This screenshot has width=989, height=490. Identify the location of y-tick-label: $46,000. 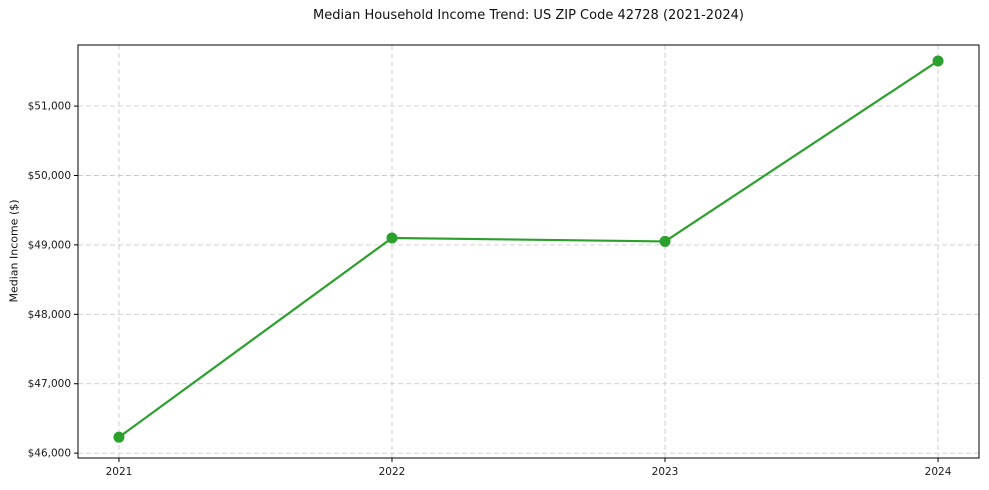
(49, 454).